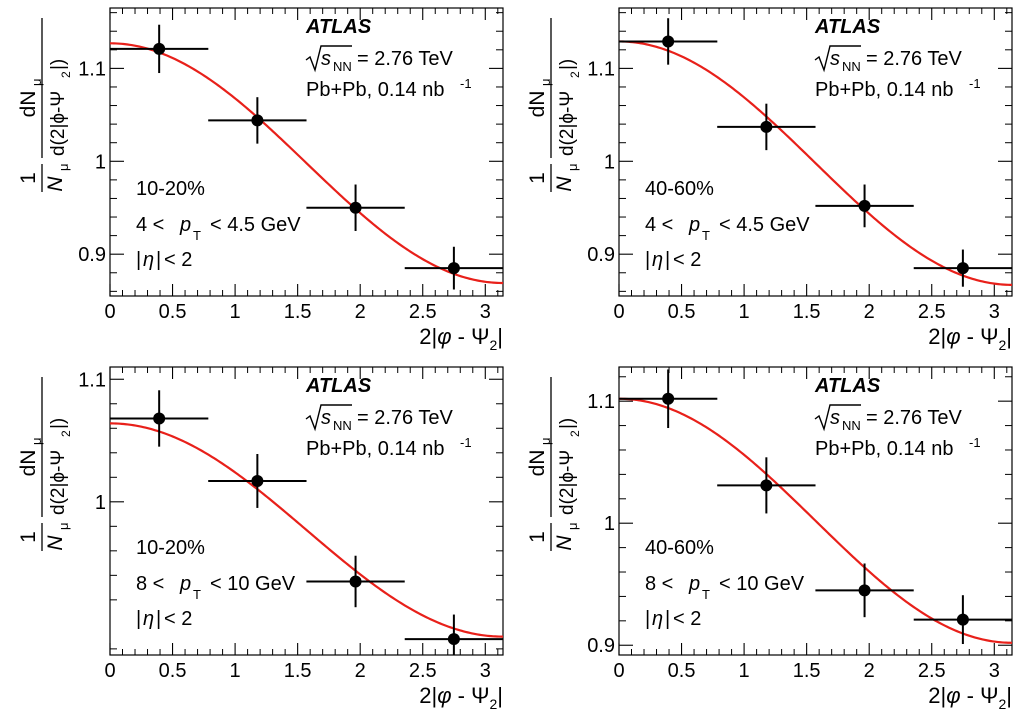  What do you see at coordinates (170, 189) in the screenshot?
I see `centrality-label: 10-20%` at bounding box center [170, 189].